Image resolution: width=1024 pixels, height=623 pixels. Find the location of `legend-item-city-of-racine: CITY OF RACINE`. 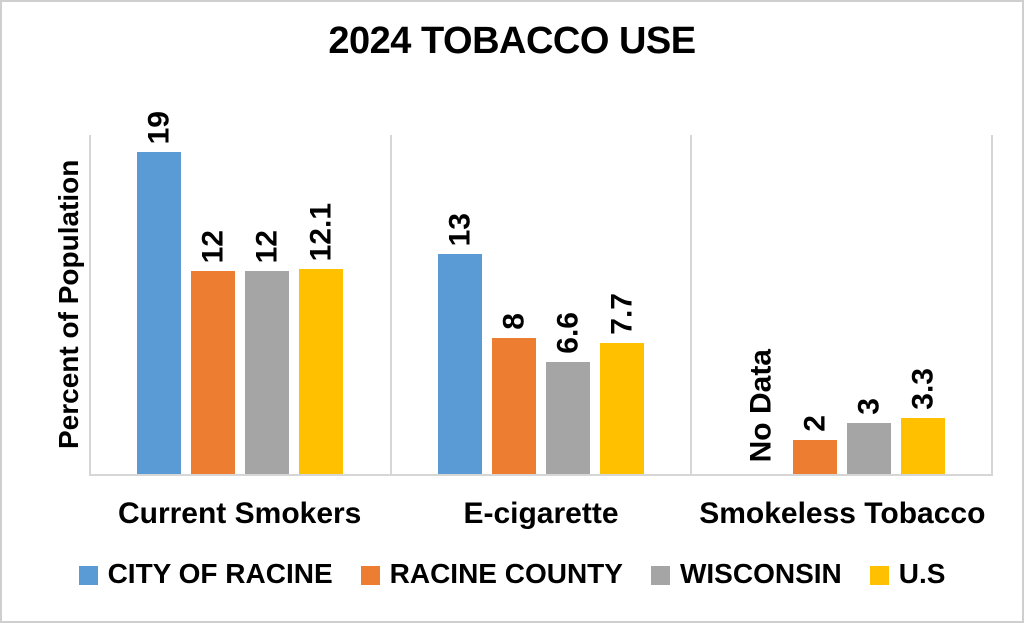

legend-item-city-of-racine: CITY OF RACINE is located at coordinates (205, 574).